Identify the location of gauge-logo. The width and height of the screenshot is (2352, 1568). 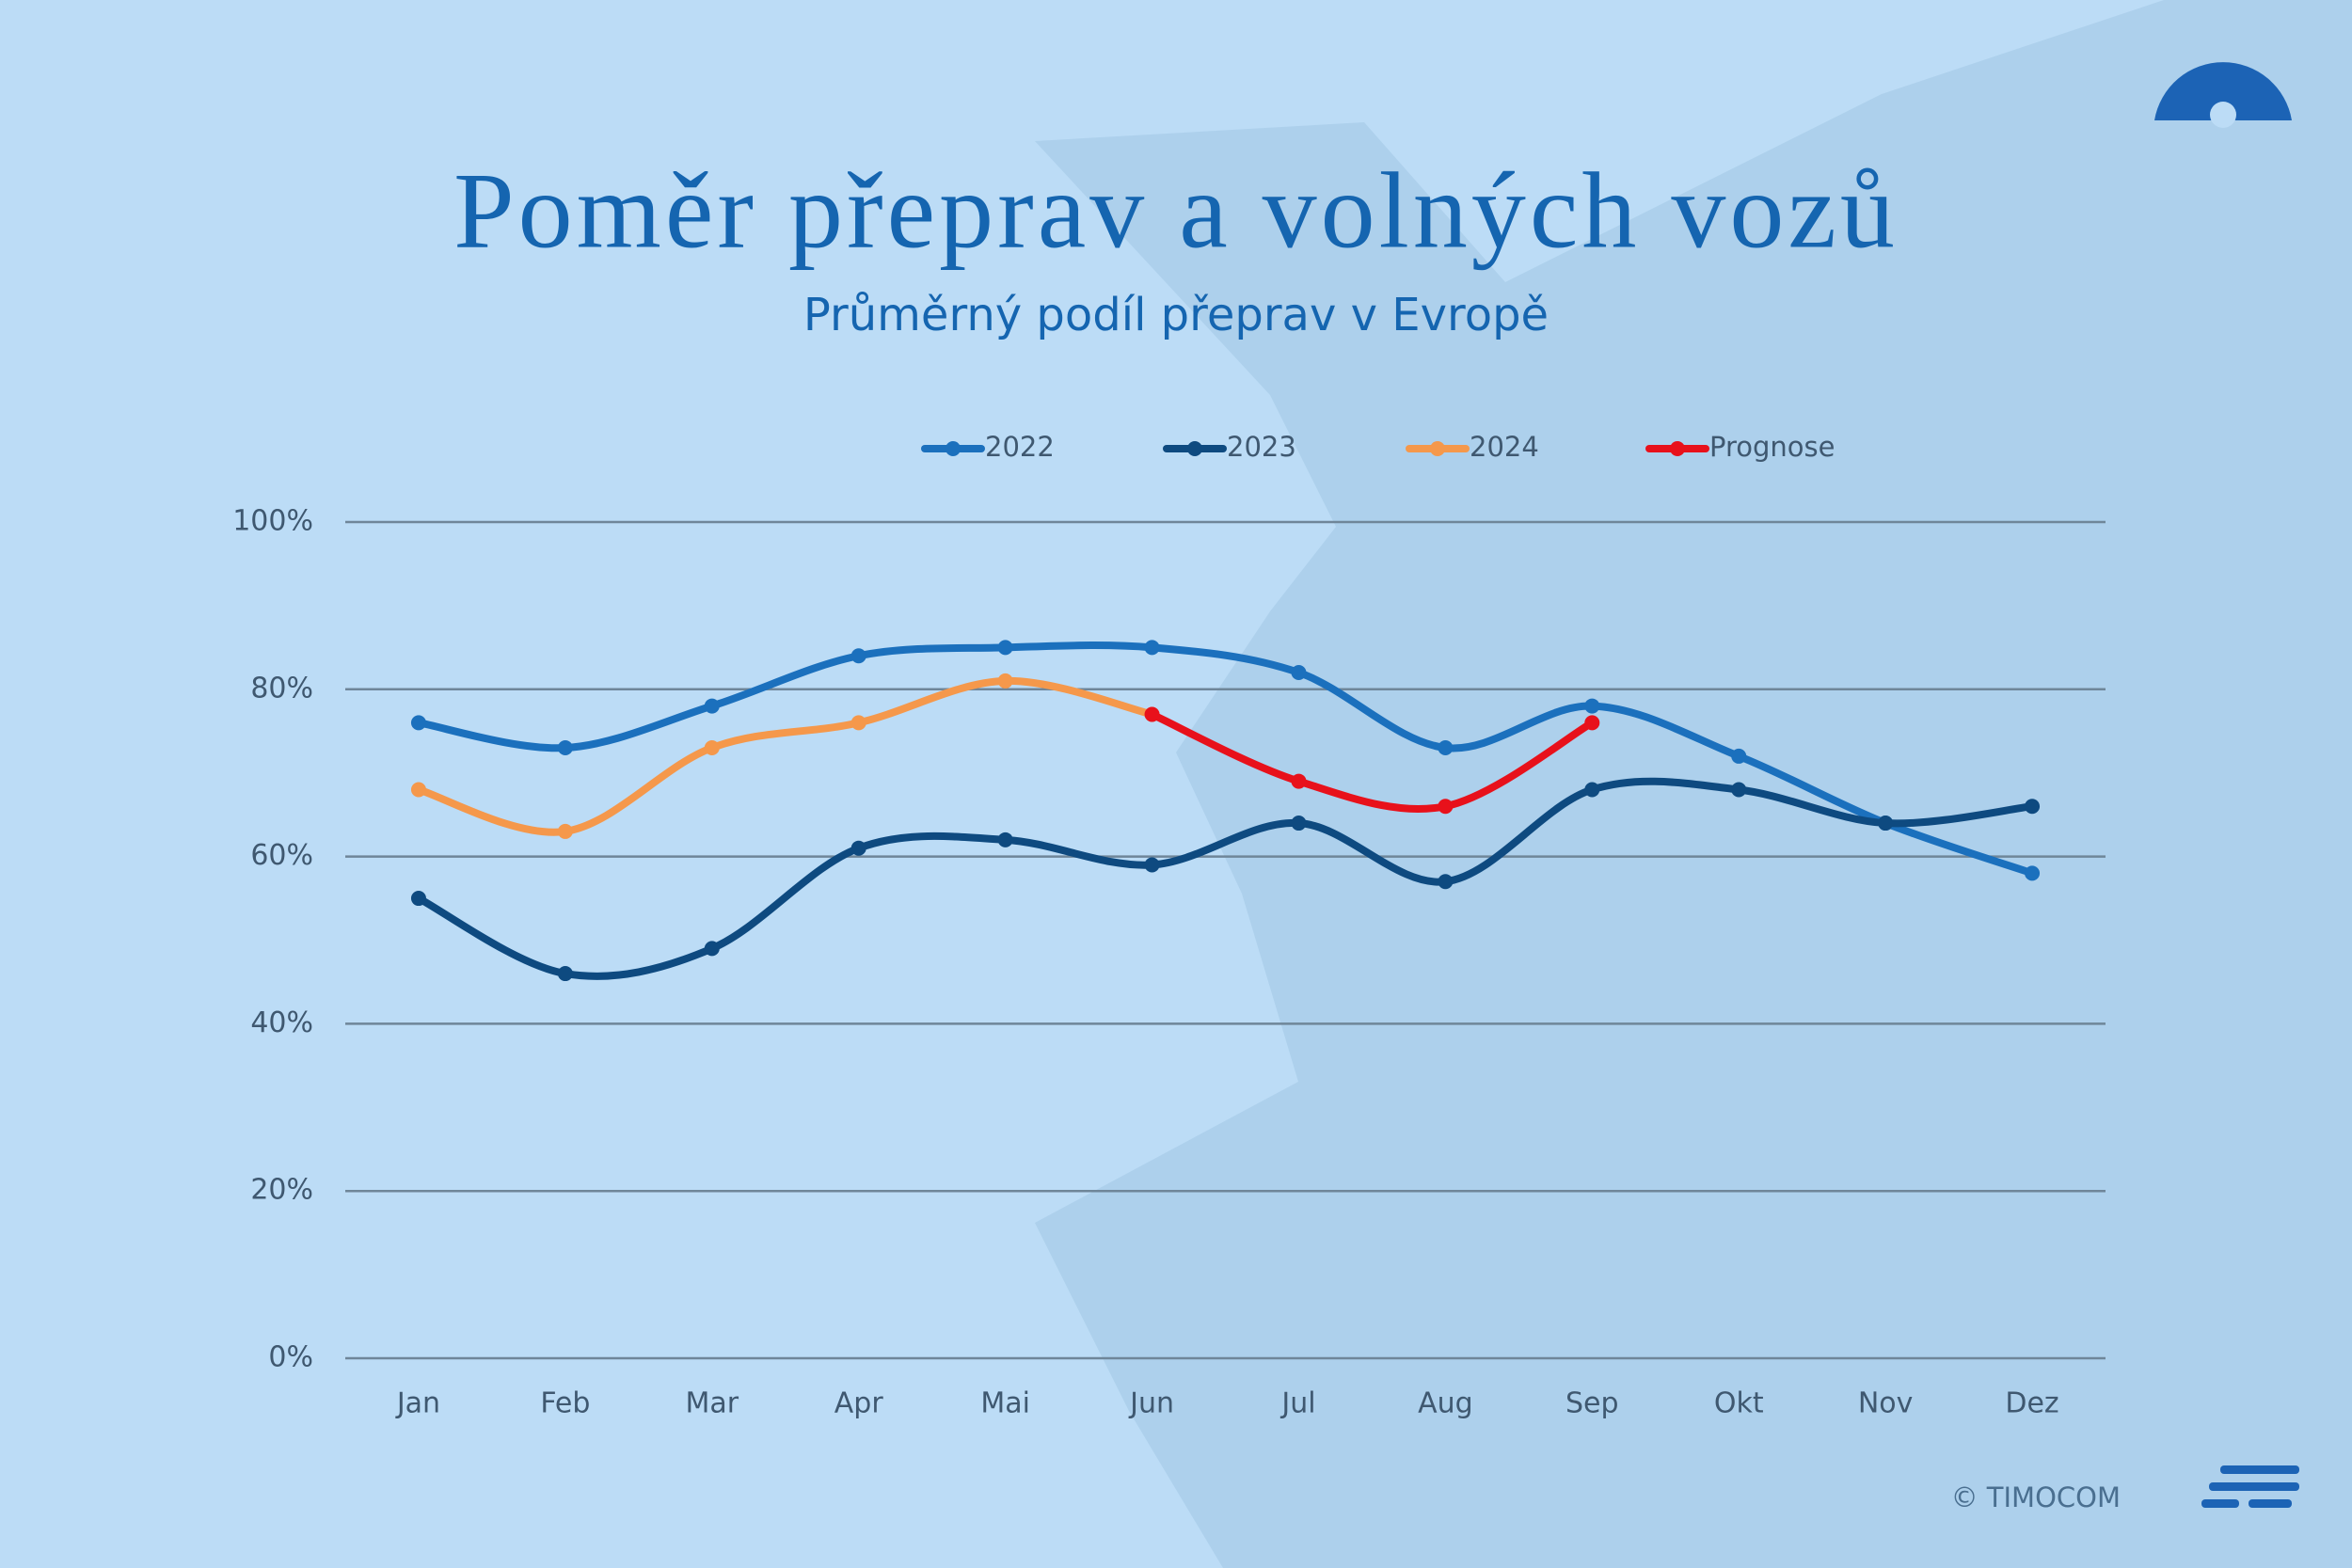
(2223, 95).